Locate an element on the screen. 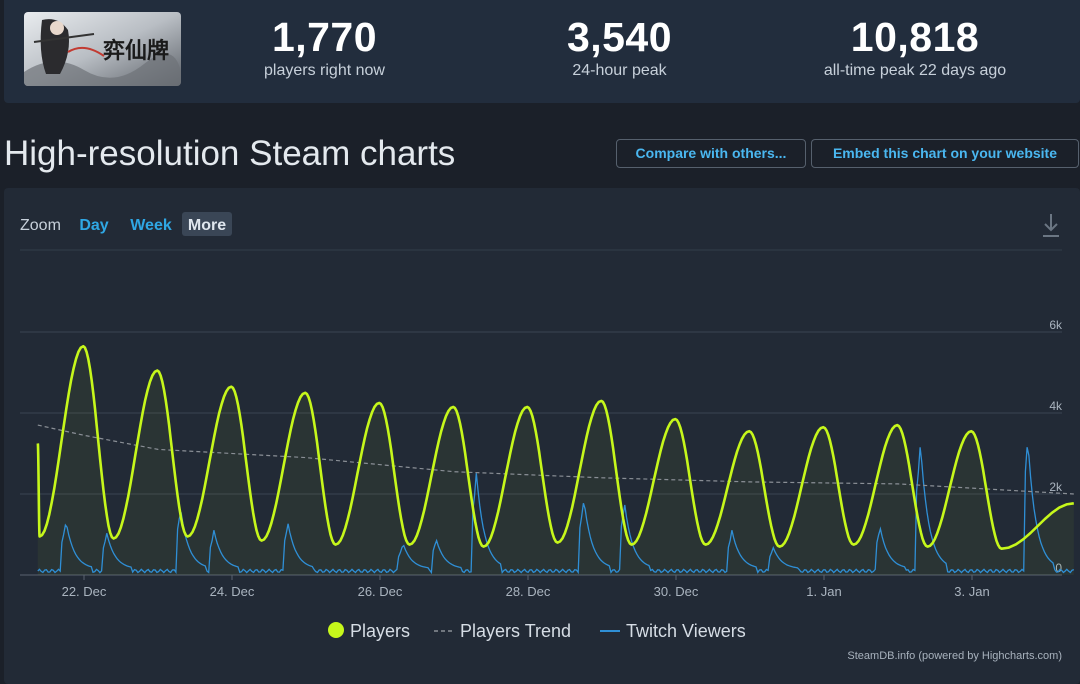  legend: Players Players Trend Twitch Viewers is located at coordinates (537, 631).